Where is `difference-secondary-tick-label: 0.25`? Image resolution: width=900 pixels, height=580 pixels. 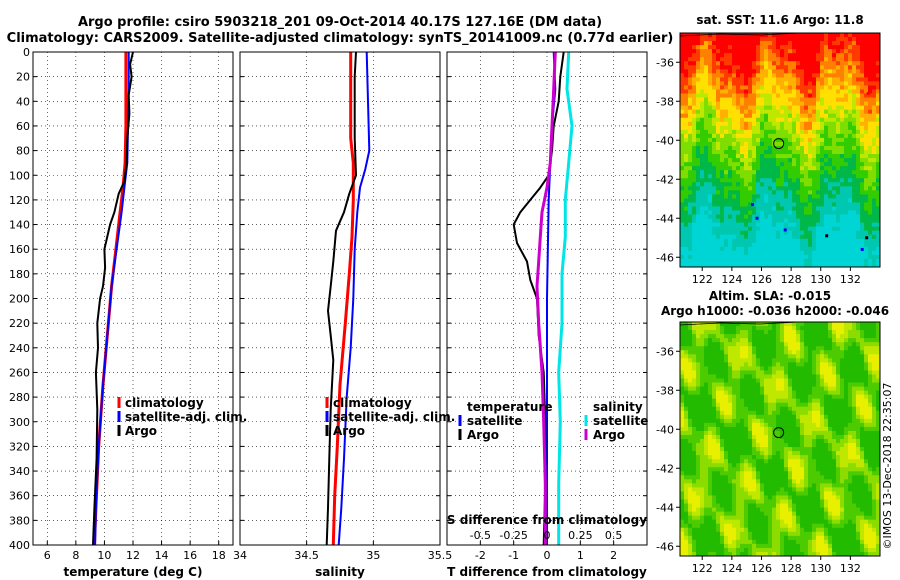 difference-secondary-tick-label: 0.25 is located at coordinates (580, 535).